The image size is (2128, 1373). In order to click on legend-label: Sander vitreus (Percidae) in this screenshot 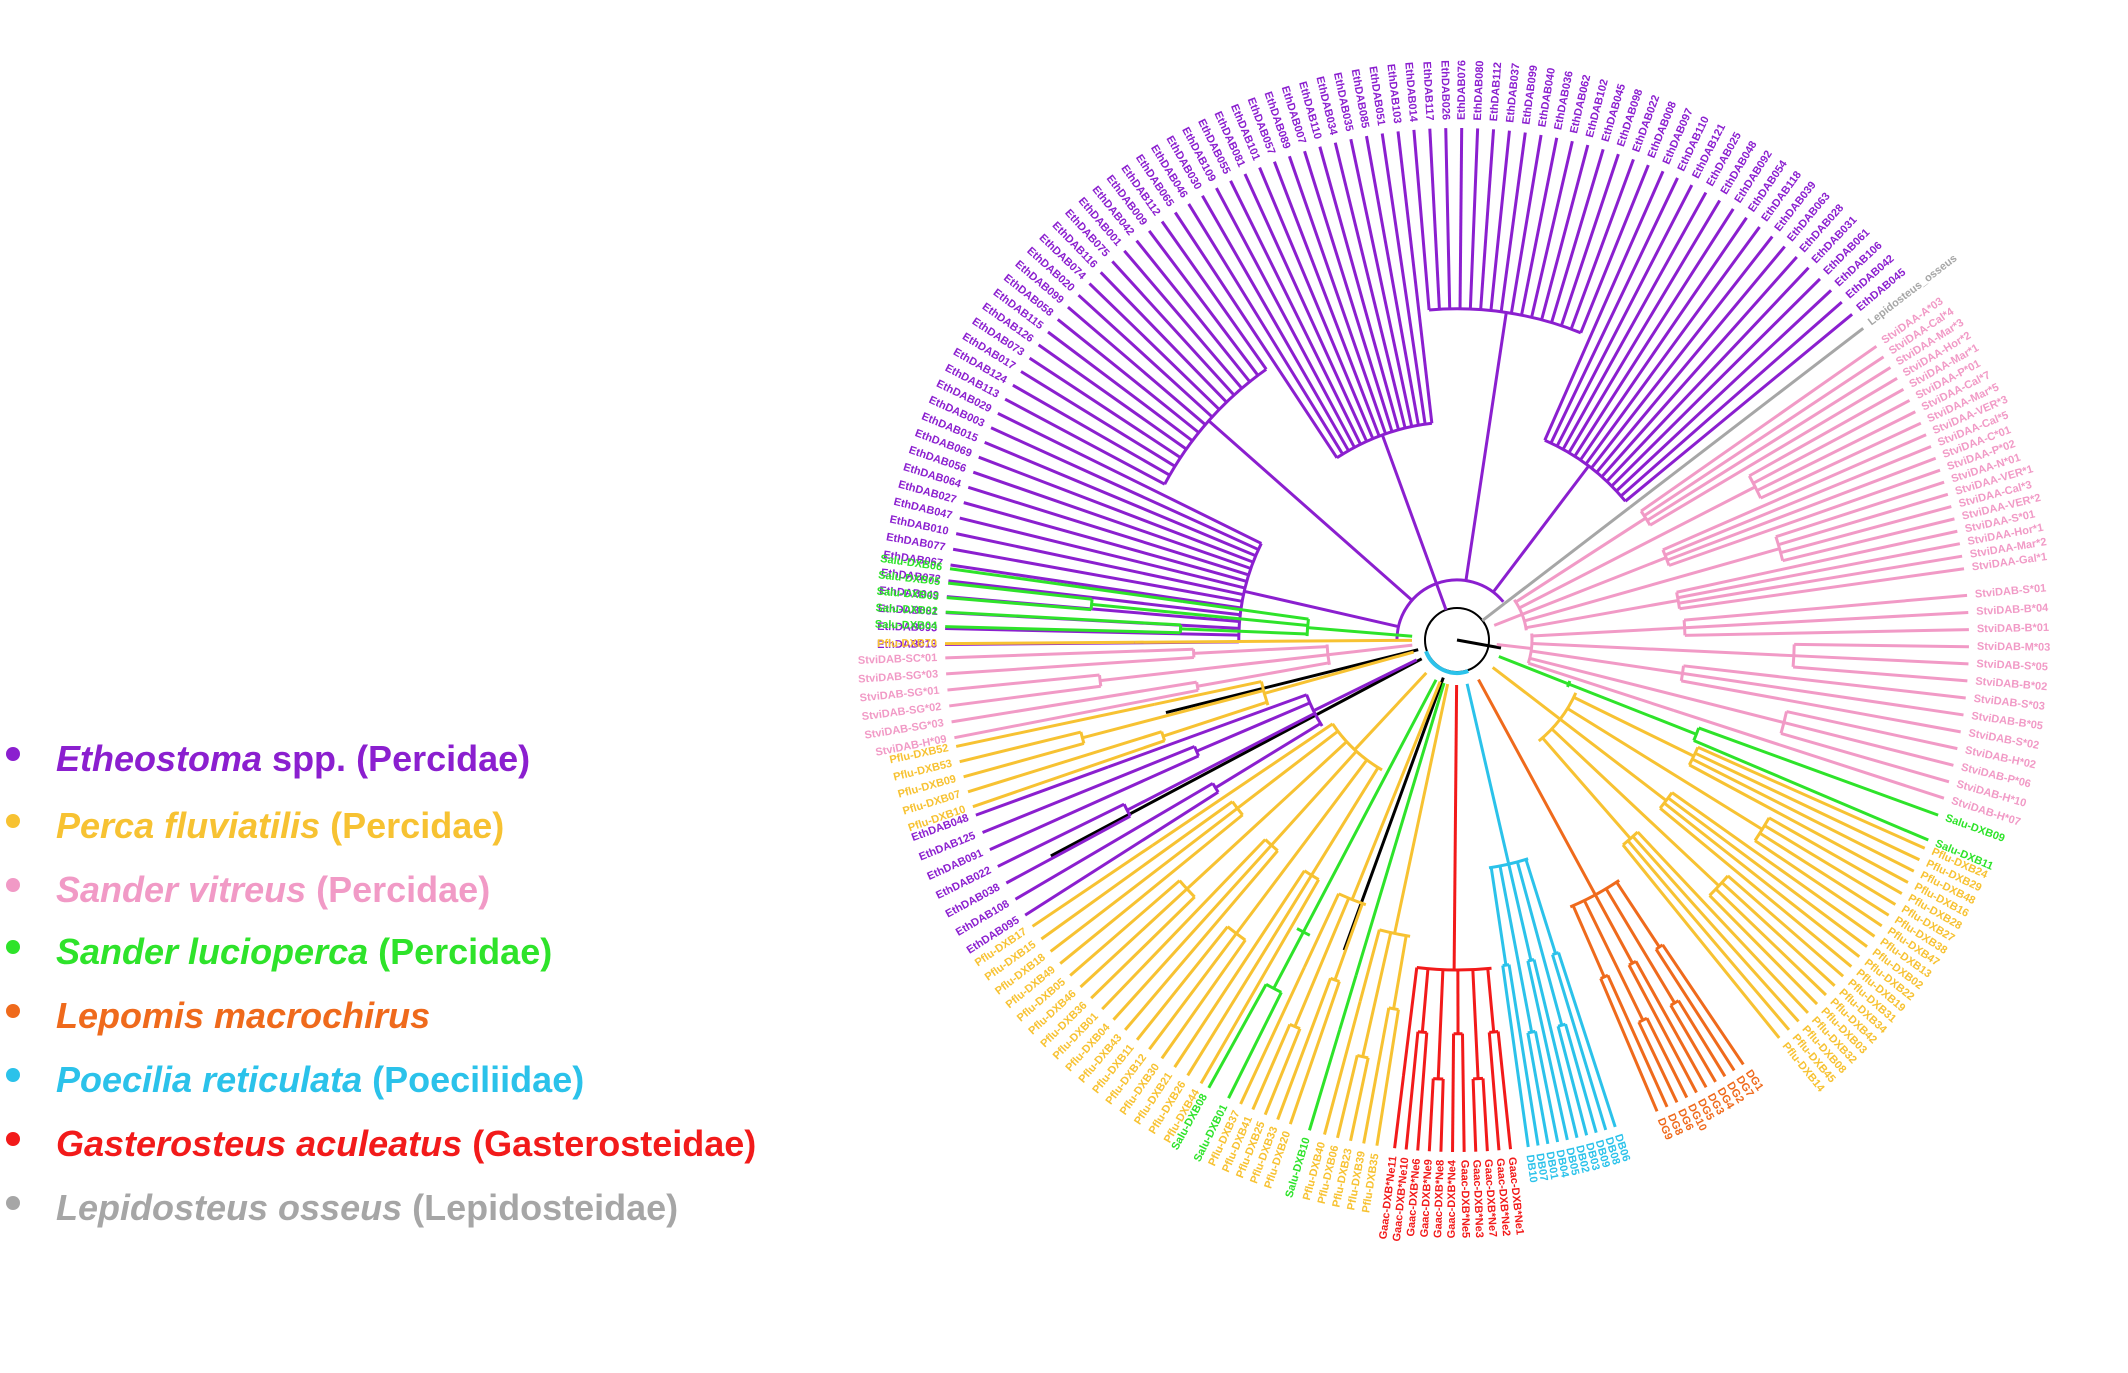, I will do `click(273, 890)`.